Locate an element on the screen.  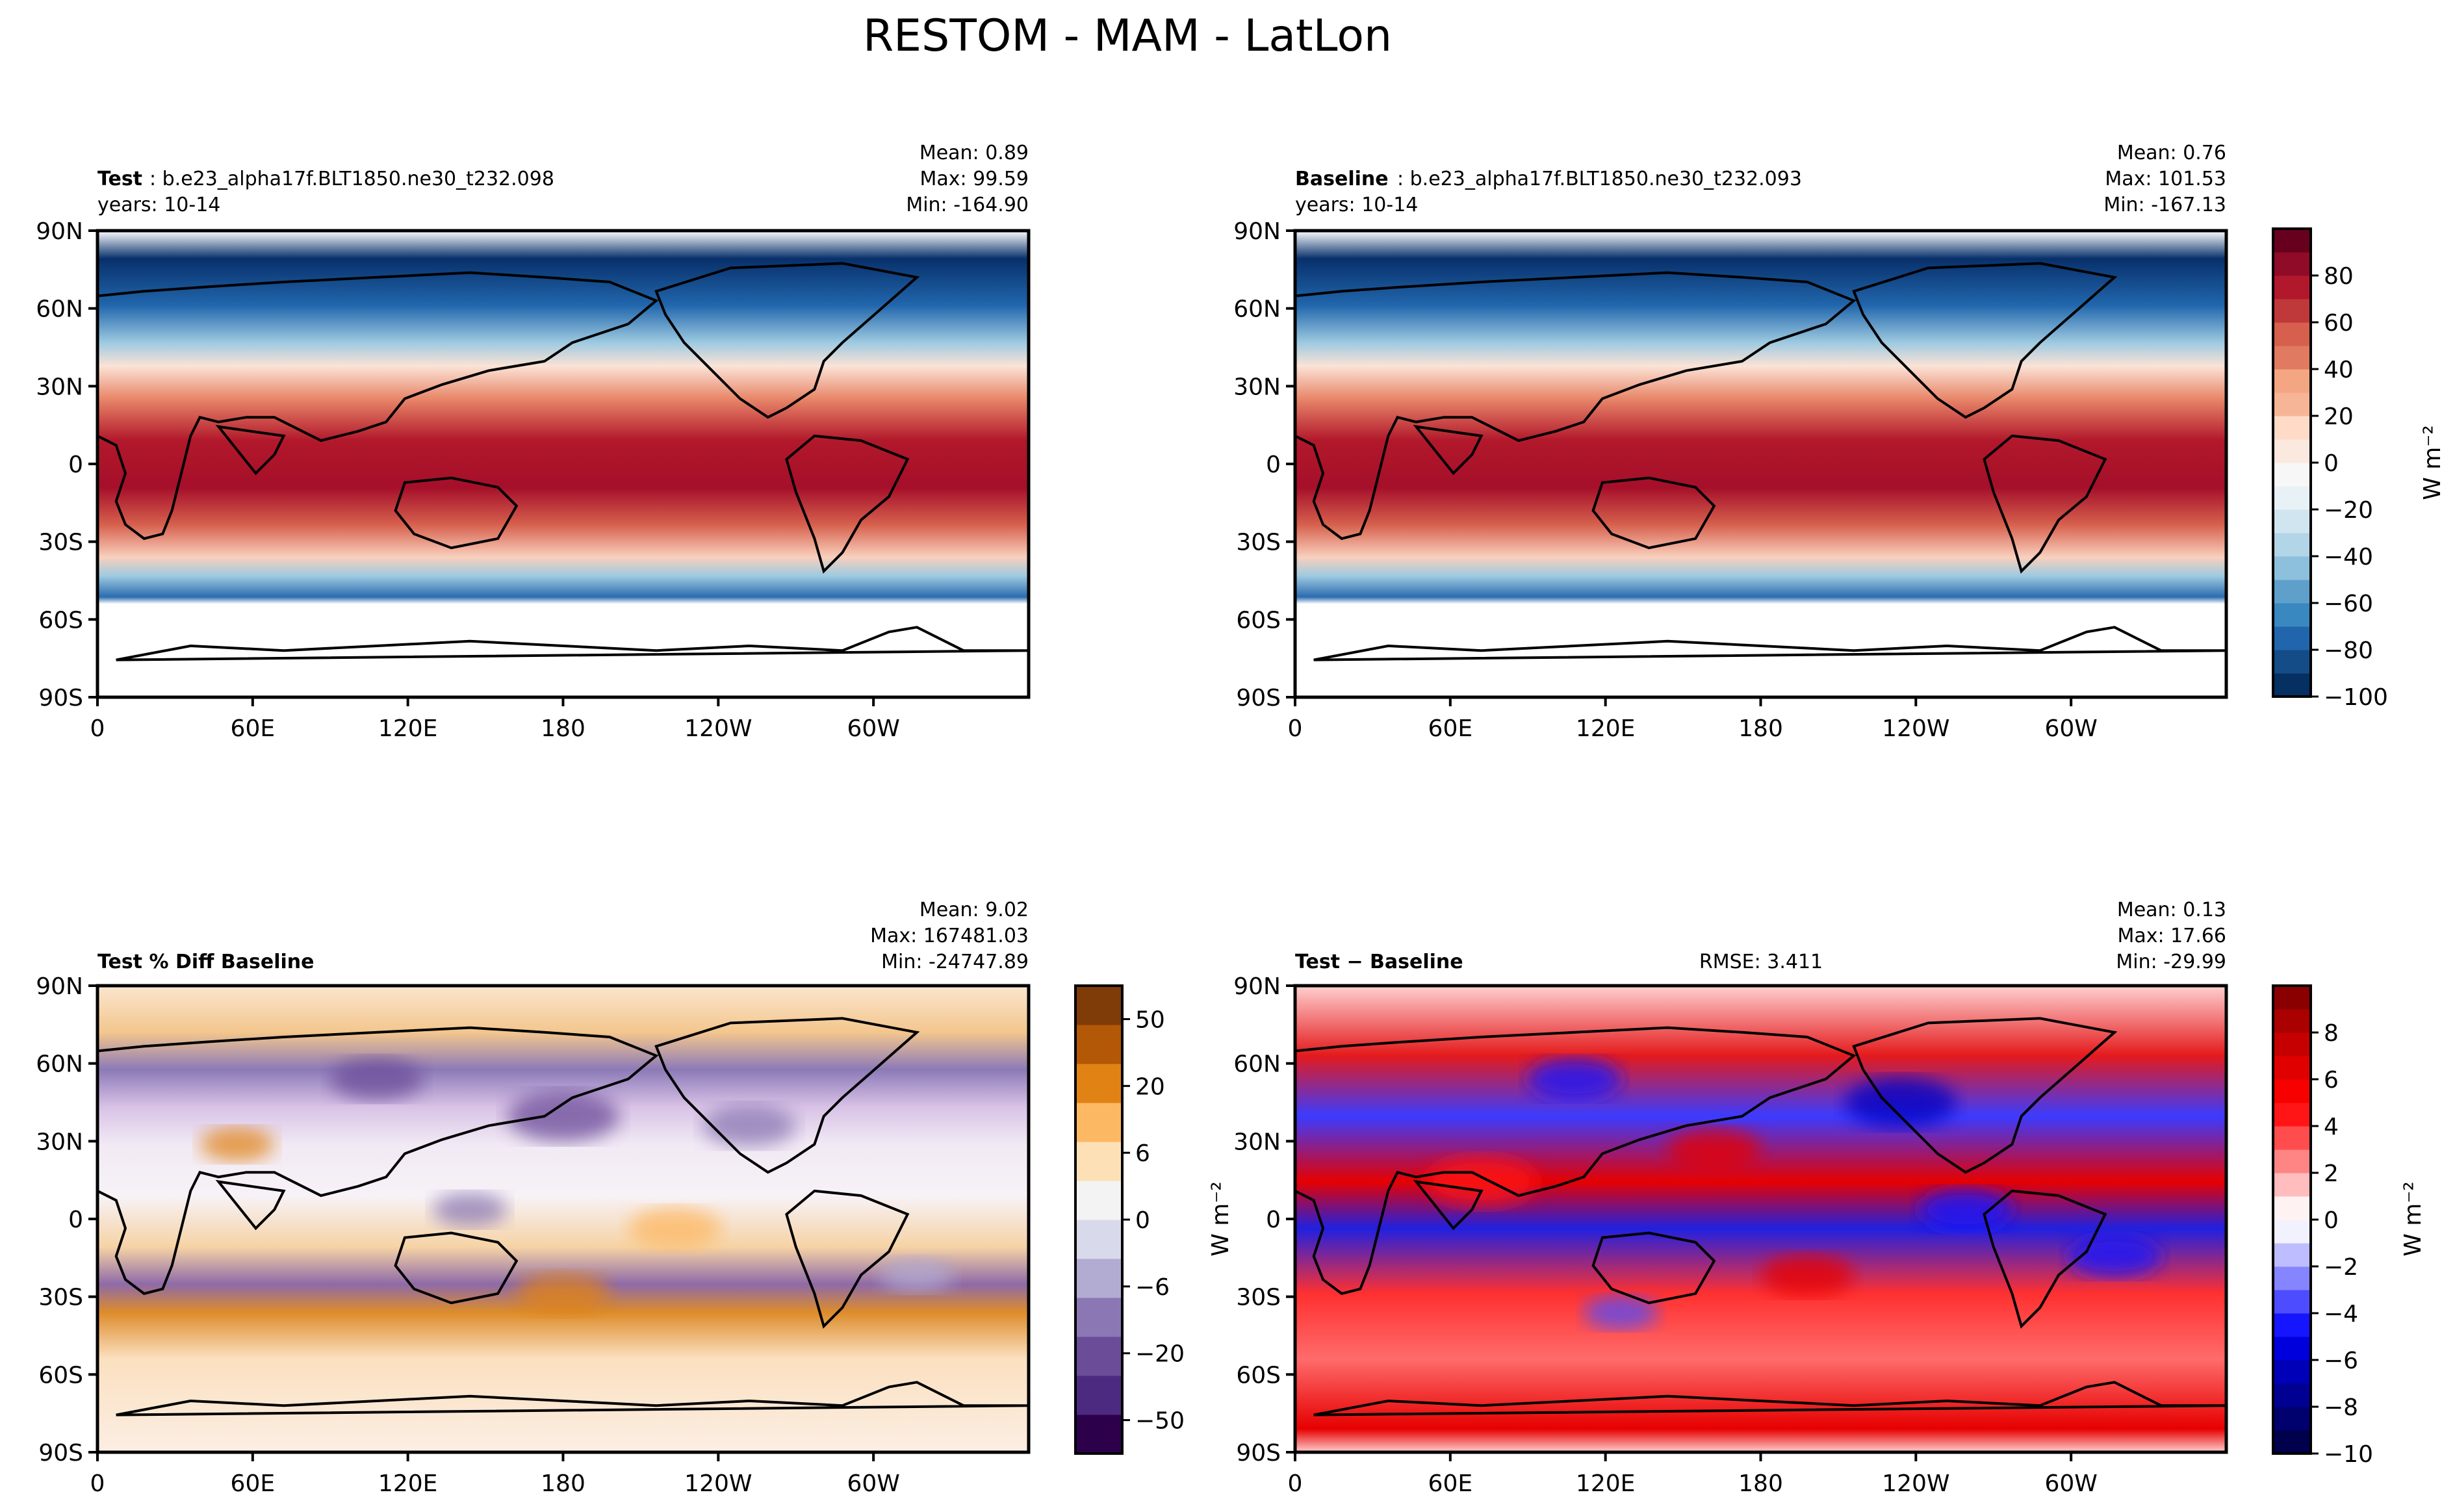
stat-max: Max: 101.53 is located at coordinates (2165, 179).